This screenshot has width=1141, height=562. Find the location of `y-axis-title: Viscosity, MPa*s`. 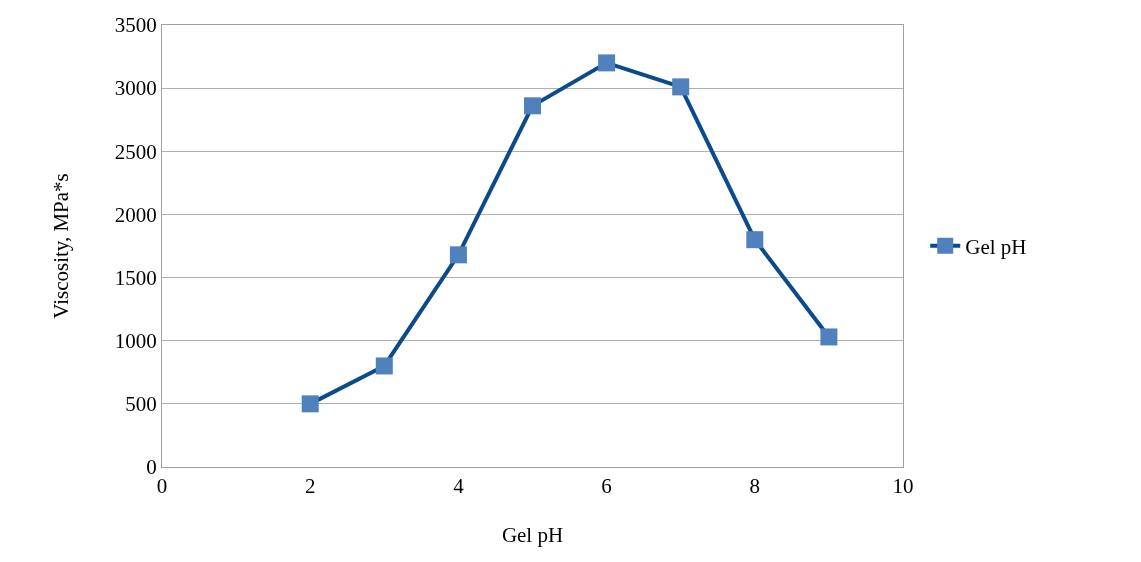

y-axis-title: Viscosity, MPa*s is located at coordinates (60, 246).